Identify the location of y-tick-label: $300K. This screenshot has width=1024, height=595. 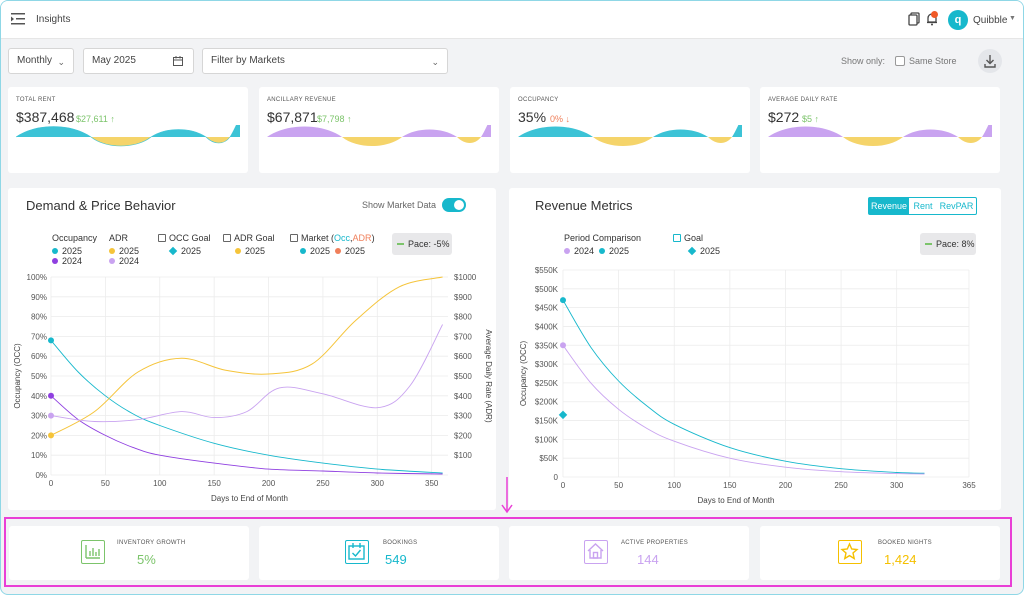
(547, 364).